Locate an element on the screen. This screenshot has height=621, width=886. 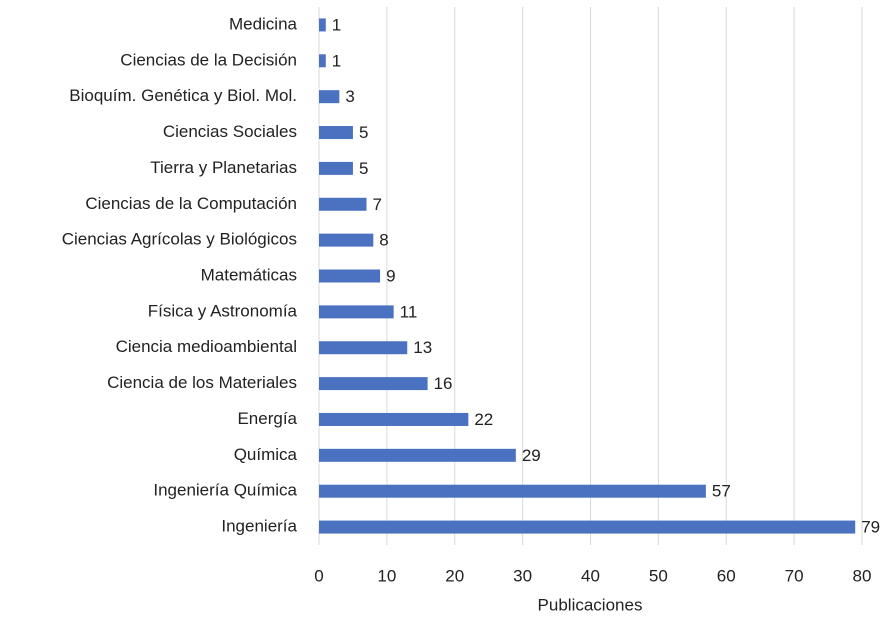
y-tick-label: Medicina is located at coordinates (263, 23).